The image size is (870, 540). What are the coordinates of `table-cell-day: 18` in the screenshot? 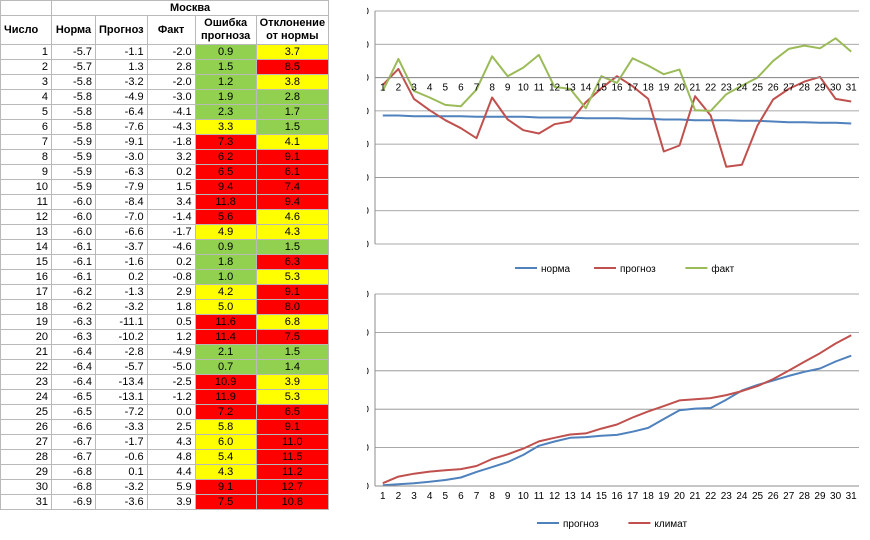 It's located at (26, 307).